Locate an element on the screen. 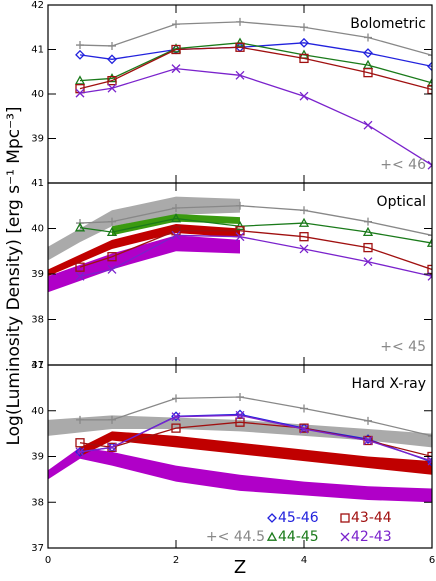 This screenshot has height=581, width=436. plot-area is located at coordinates (240, 244).